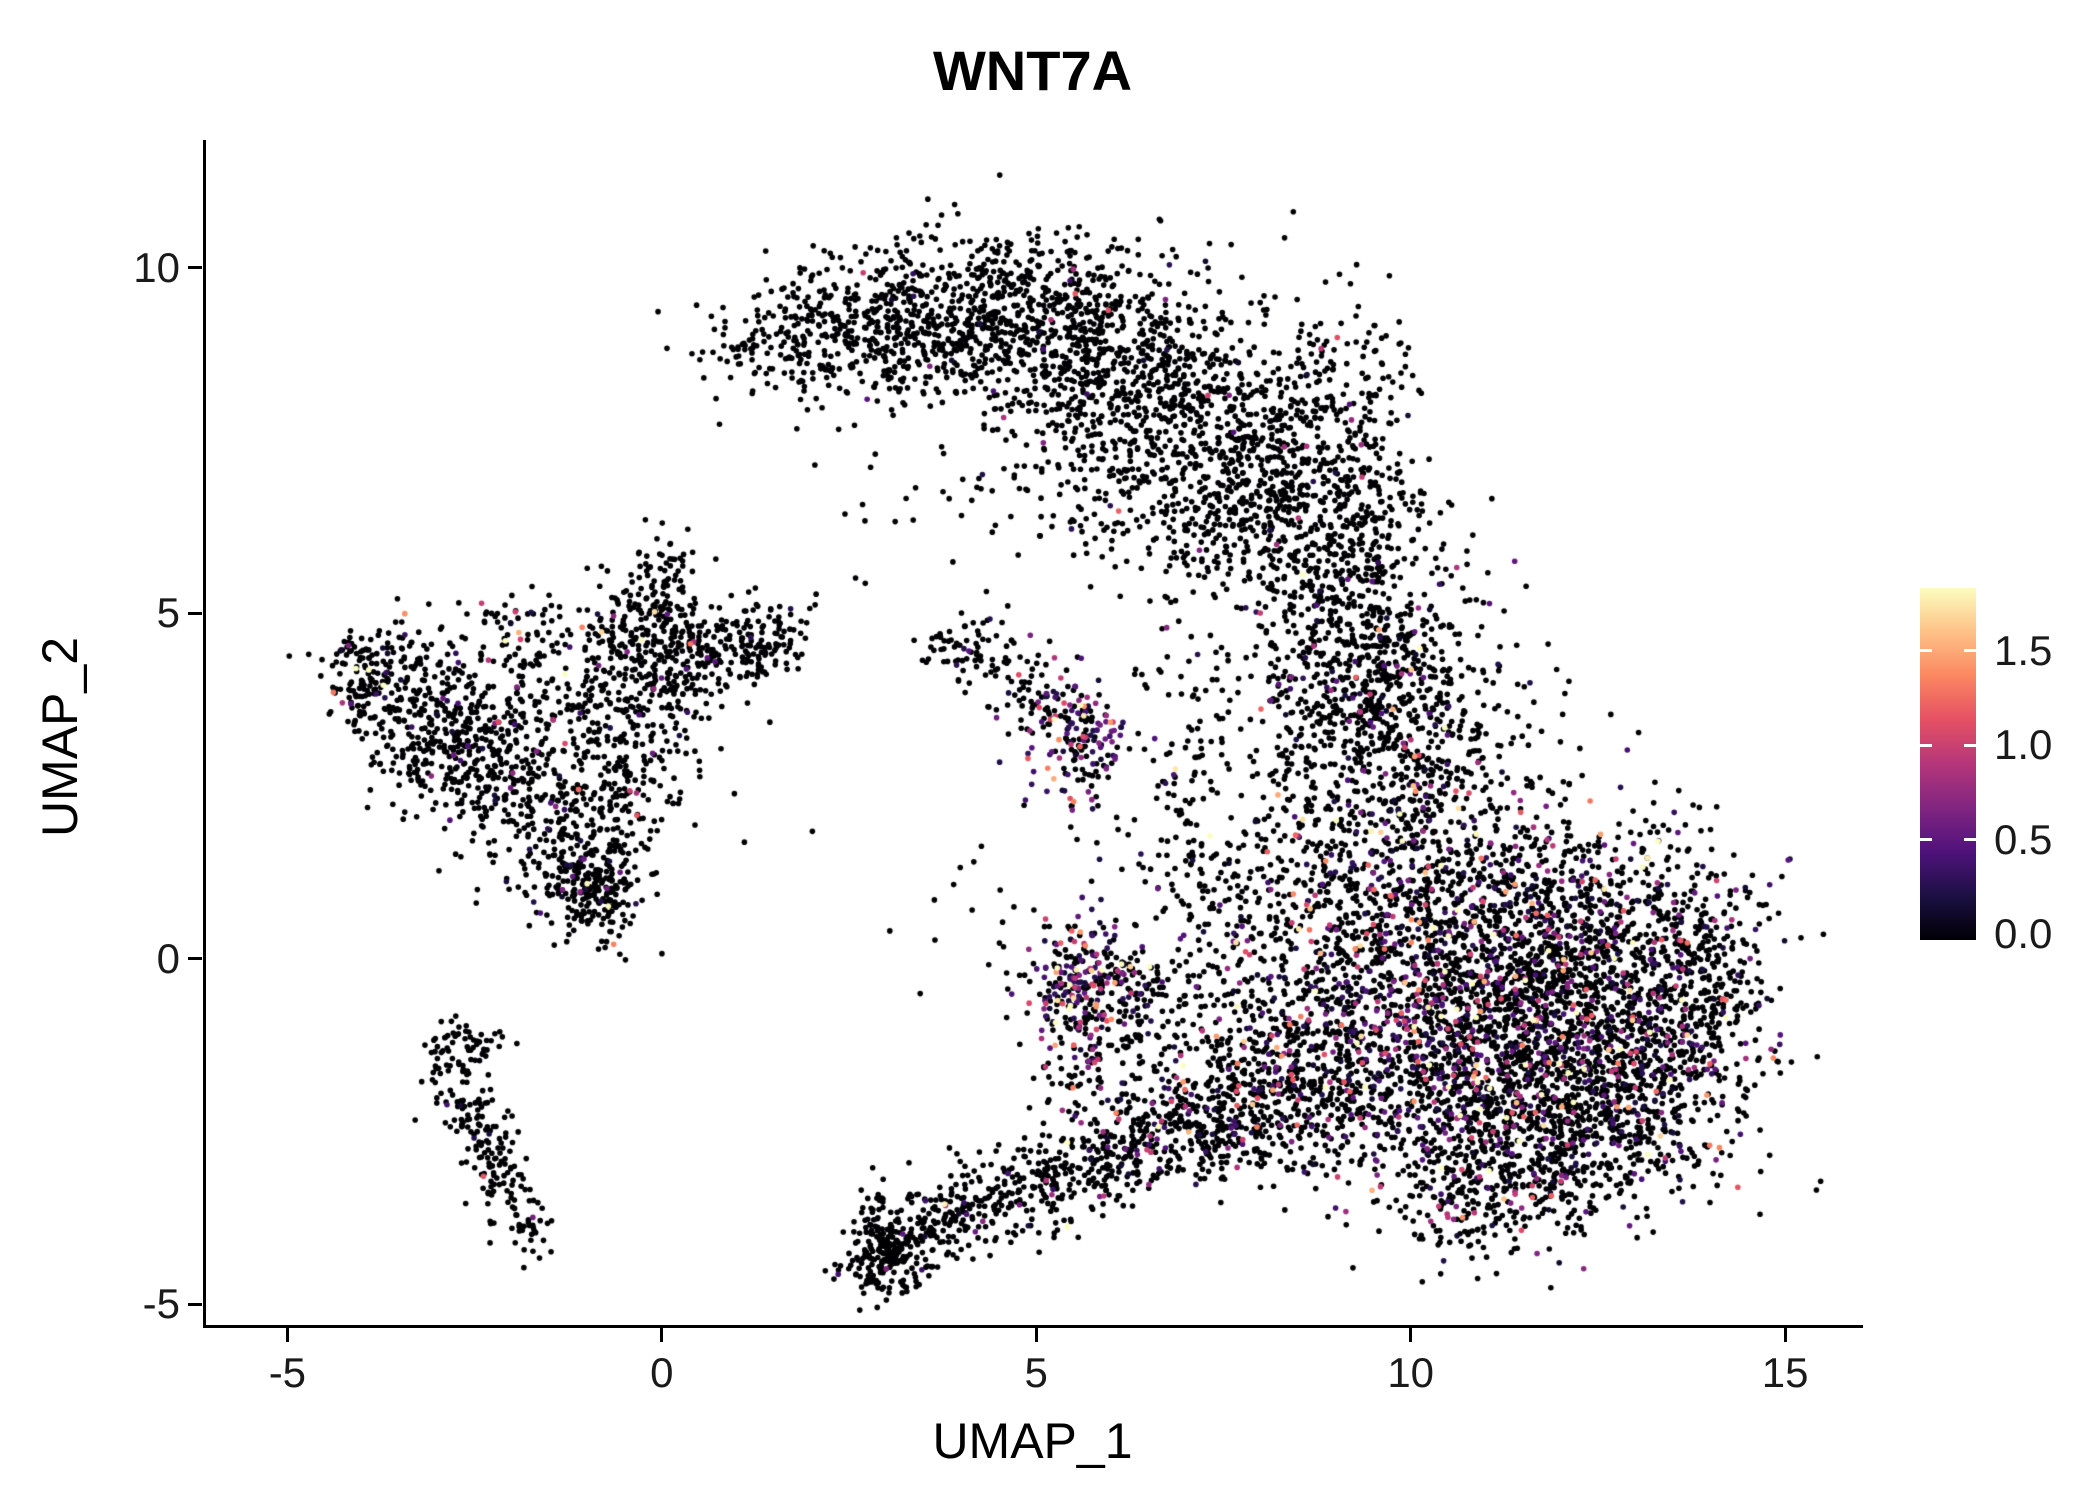 The width and height of the screenshot is (2100, 1500). What do you see at coordinates (168, 958) in the screenshot?
I see `y-tick-label: 0` at bounding box center [168, 958].